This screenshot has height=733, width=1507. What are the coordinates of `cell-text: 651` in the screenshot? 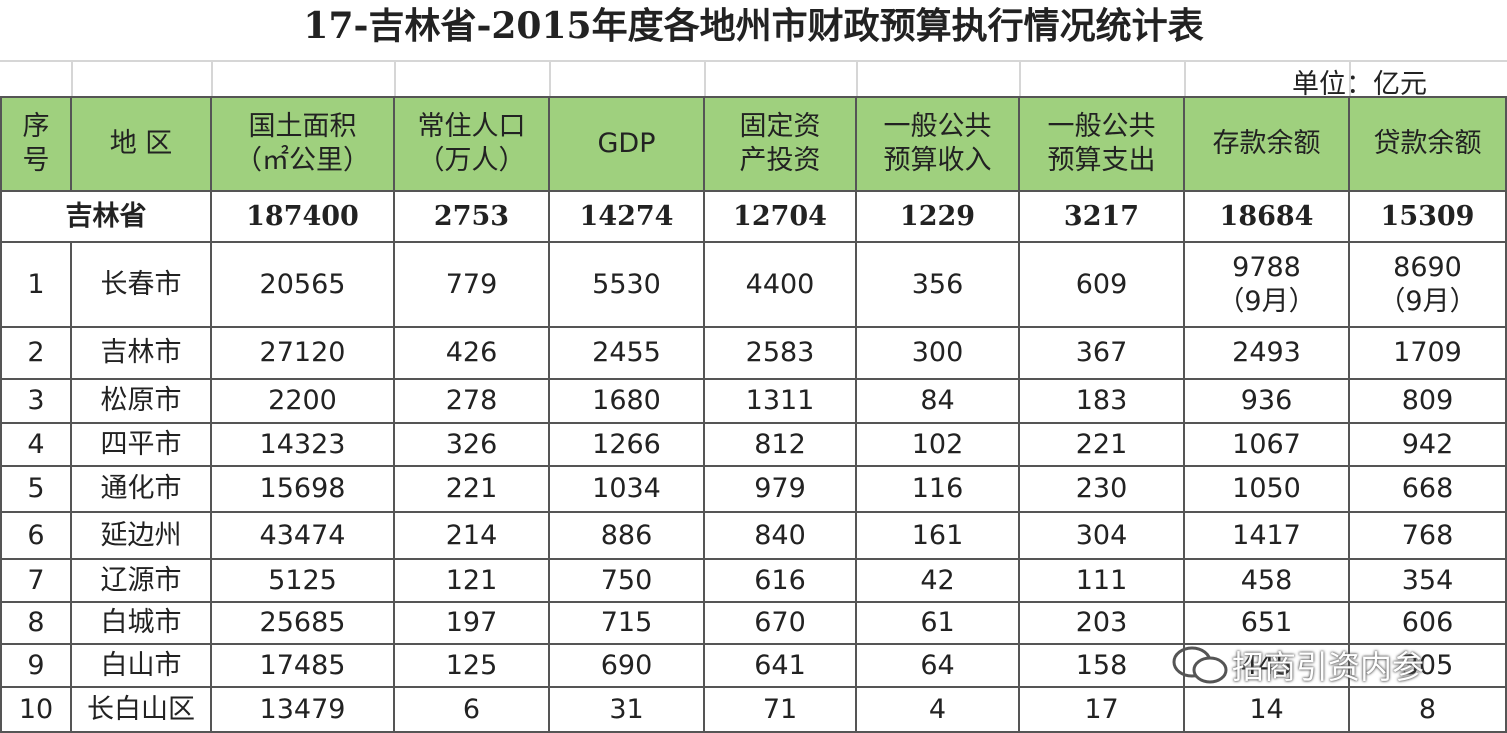 It's located at (1266, 623).